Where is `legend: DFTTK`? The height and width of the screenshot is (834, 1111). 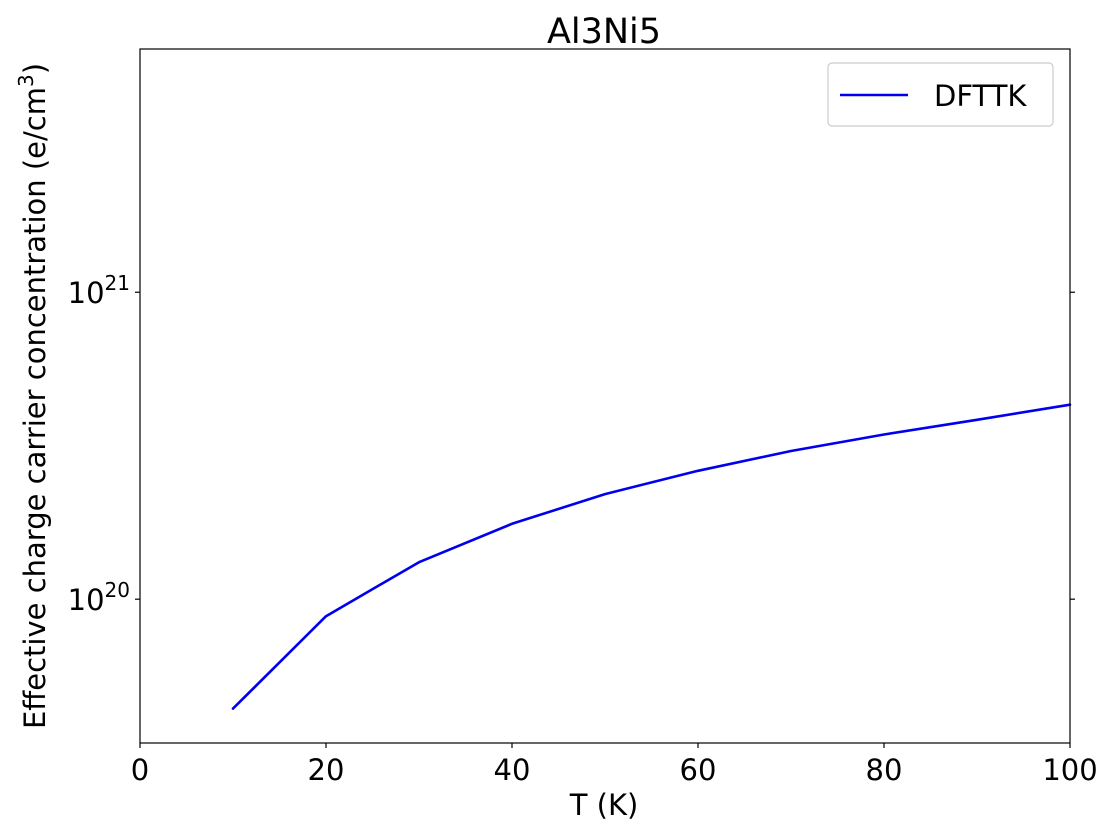 legend: DFTTK is located at coordinates (940, 94).